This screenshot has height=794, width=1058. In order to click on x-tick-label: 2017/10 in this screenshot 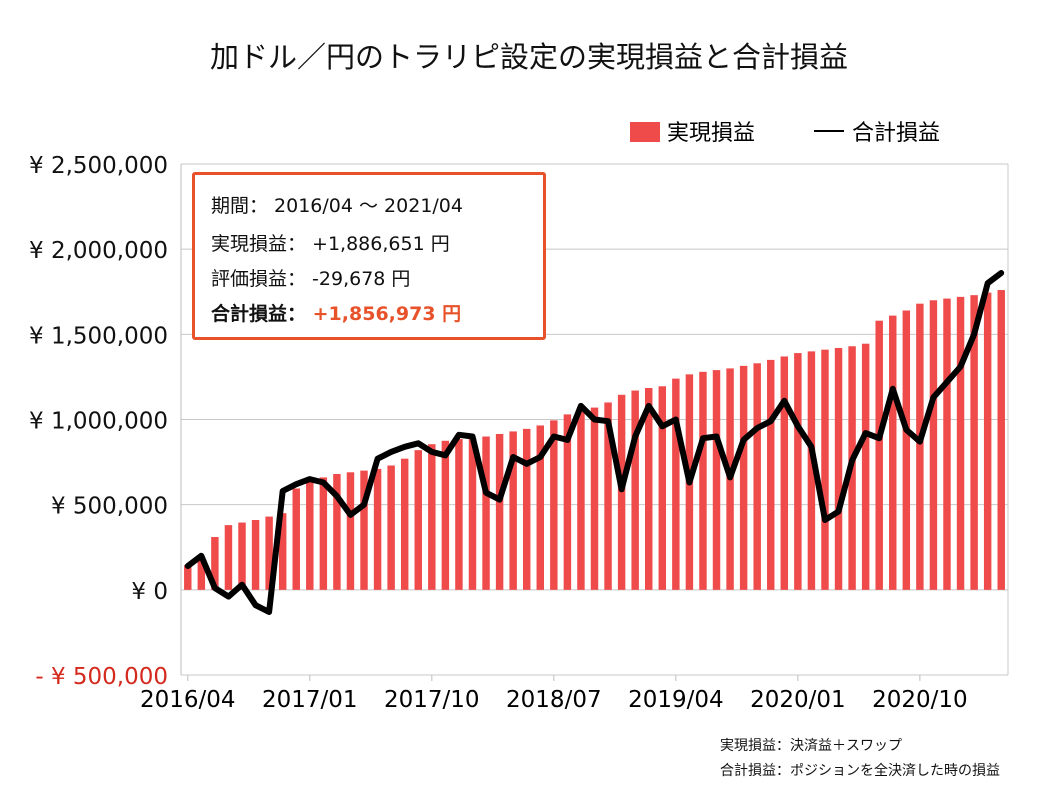, I will do `click(432, 700)`.